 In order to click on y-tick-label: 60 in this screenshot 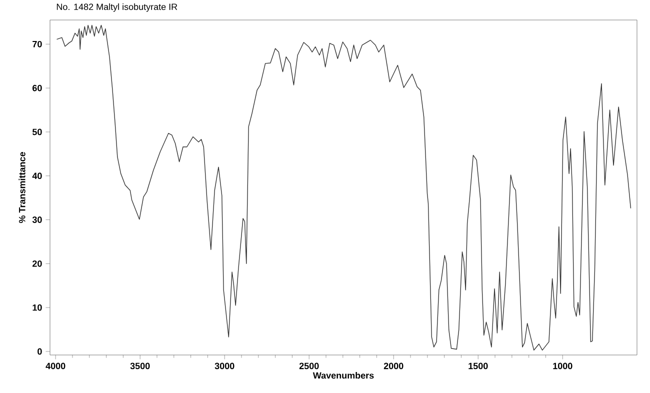, I will do `click(37, 88)`.